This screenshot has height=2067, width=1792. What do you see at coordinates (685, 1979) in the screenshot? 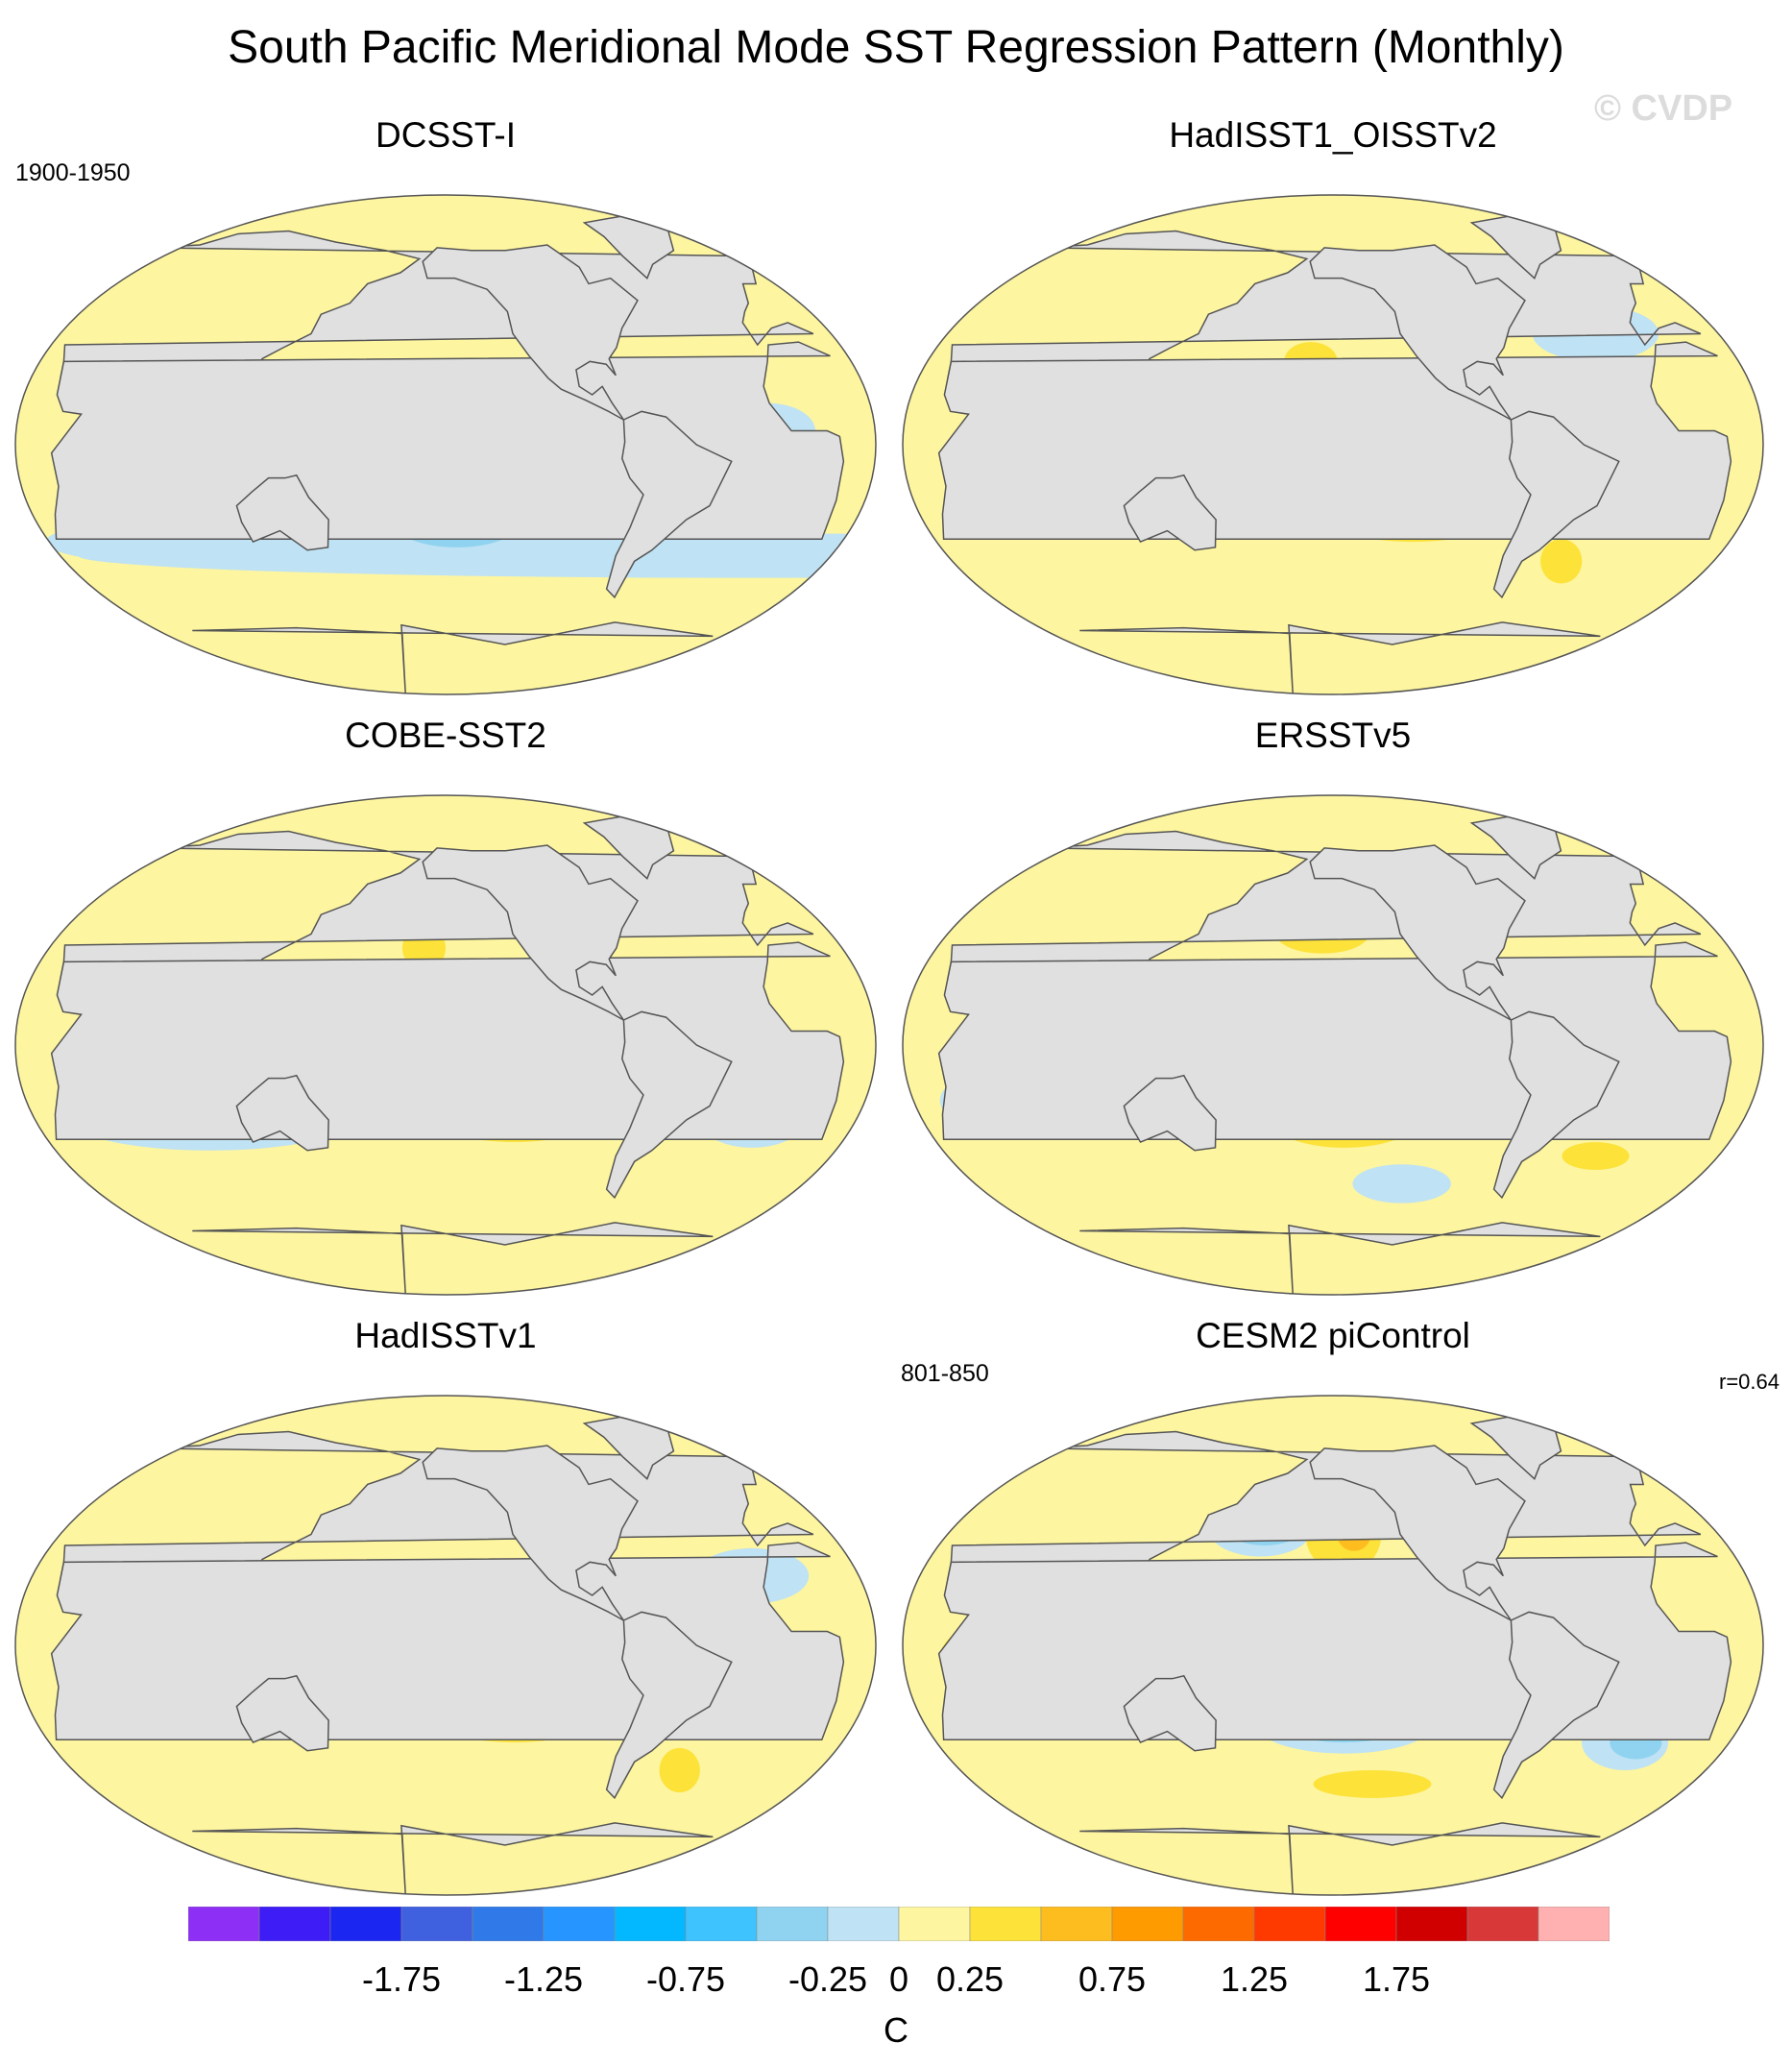
I see `colorbar-tick-label: -0.75` at bounding box center [685, 1979].